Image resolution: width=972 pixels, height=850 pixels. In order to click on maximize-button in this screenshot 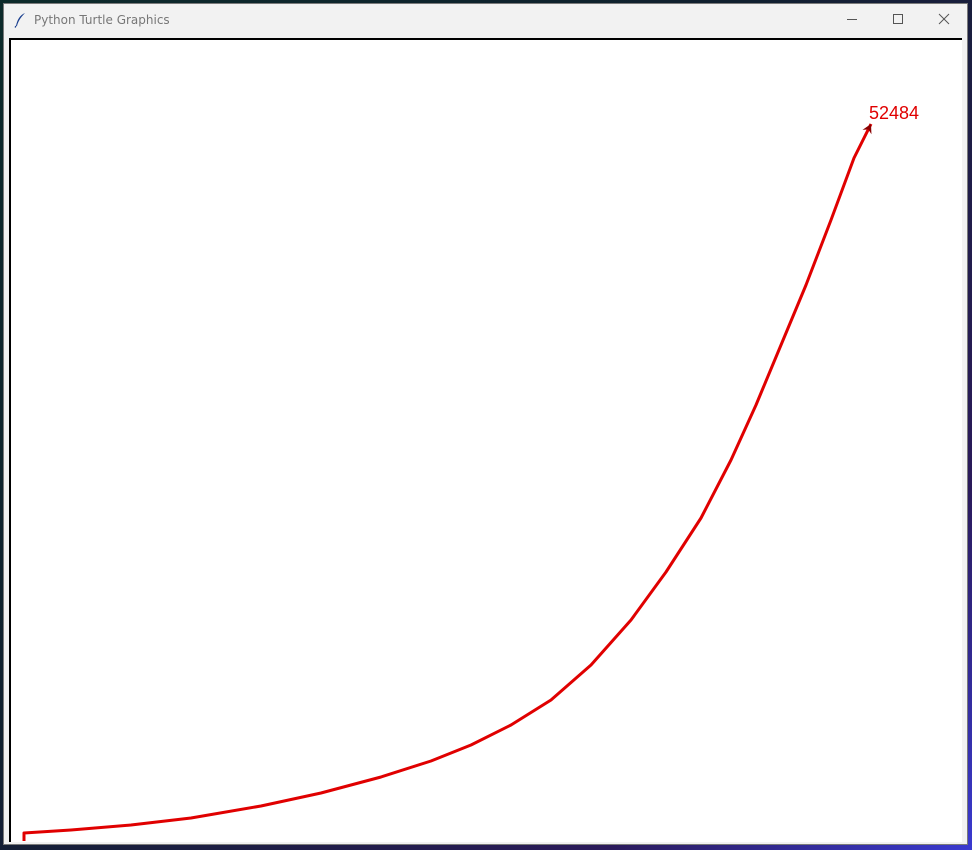, I will do `click(898, 19)`.